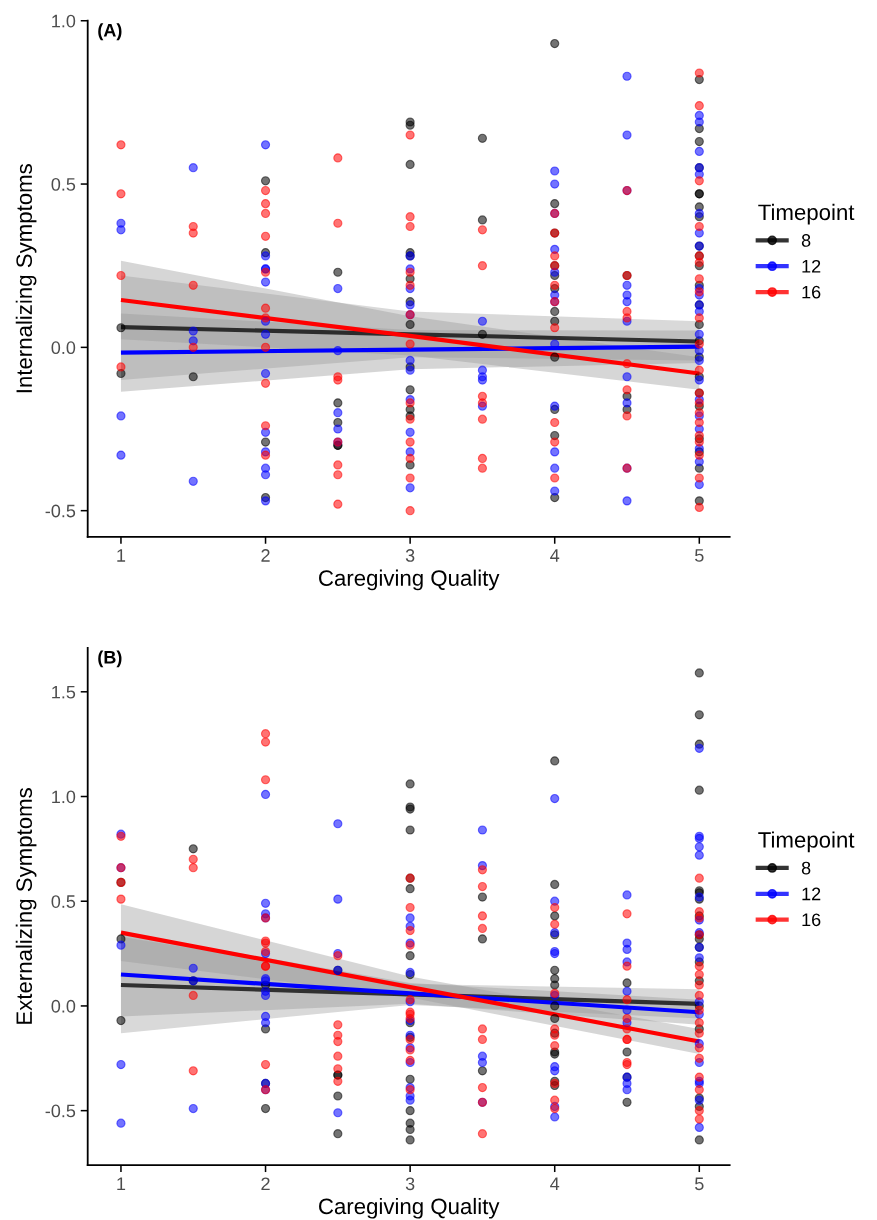  I want to click on y-axis-title: Externalizing Symptoms, so click(26, 906).